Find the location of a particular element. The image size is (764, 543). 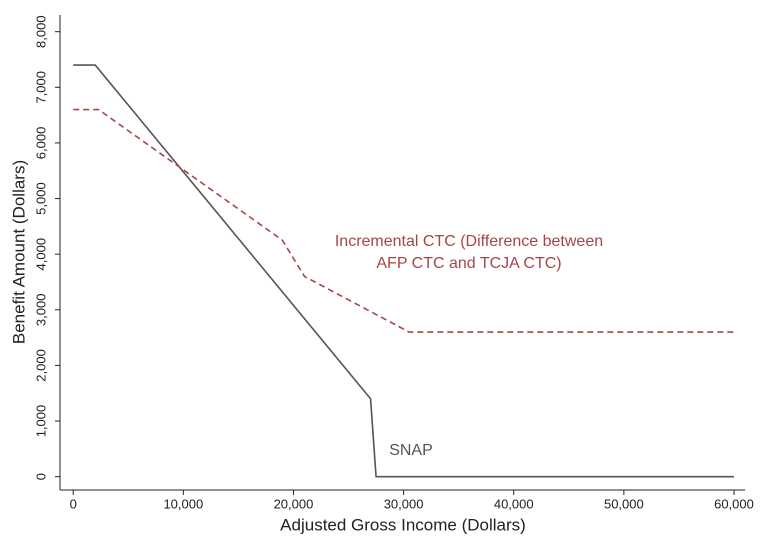

annotation: Incremental CTC (Difference between is located at coordinates (469, 241).